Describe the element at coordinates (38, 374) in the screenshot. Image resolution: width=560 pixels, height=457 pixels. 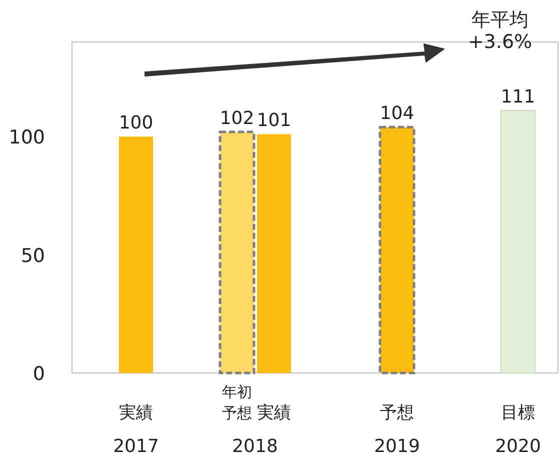
I see `y-tick-label: 0` at that location.